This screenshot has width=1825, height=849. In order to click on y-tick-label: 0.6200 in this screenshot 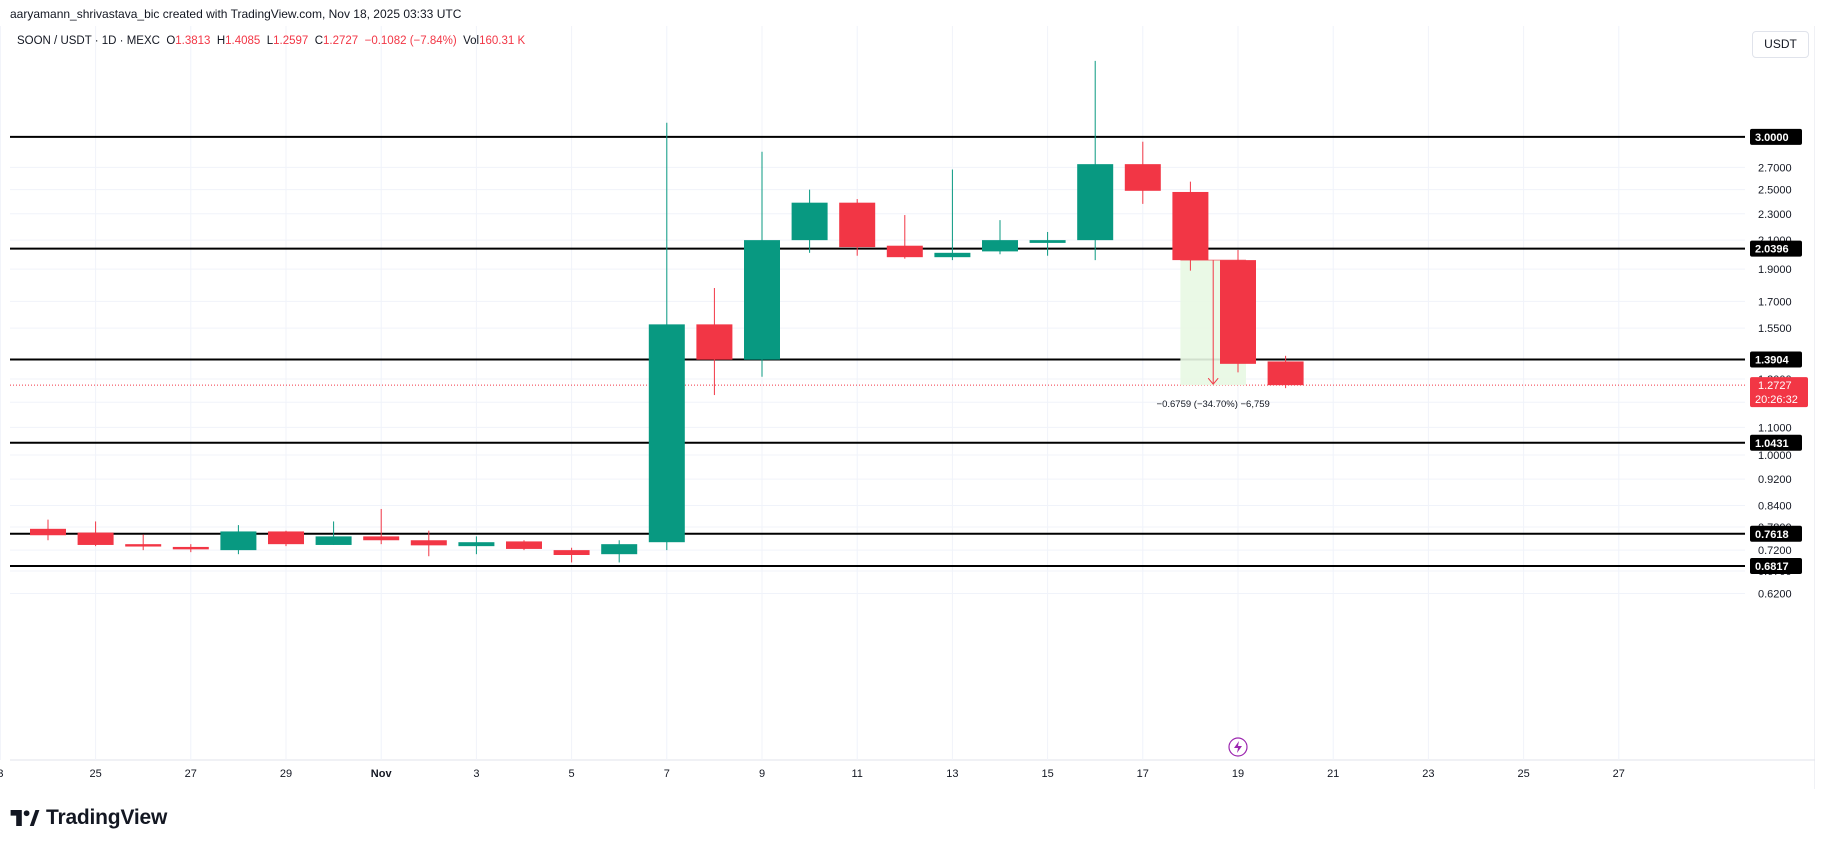, I will do `click(1775, 594)`.